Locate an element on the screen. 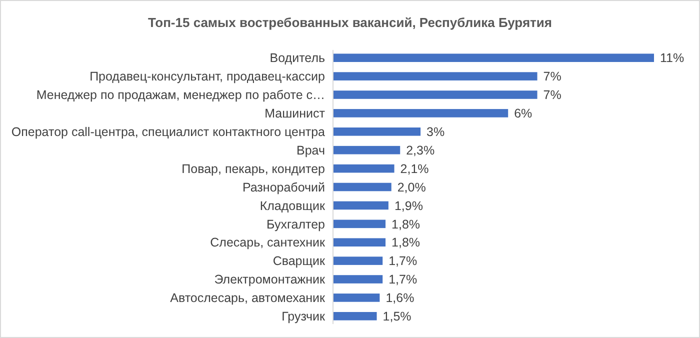 This screenshot has width=700, height=338. data-label: 3% is located at coordinates (435, 132).